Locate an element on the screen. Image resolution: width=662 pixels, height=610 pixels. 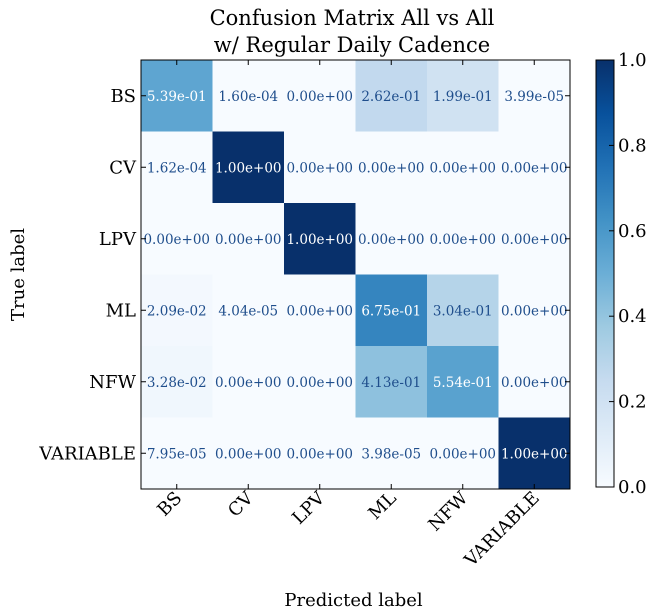
colorbar-tick-label: 0.0 is located at coordinates (632, 487).